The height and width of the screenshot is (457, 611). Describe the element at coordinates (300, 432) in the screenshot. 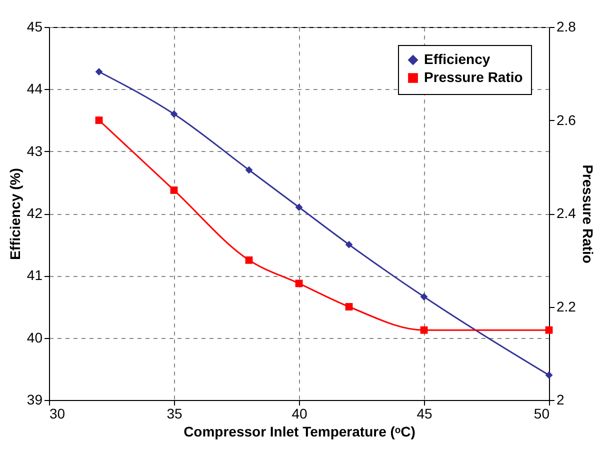

I see `x-axis-title: Compressor Inlet Temperature (ᵒC)` at that location.